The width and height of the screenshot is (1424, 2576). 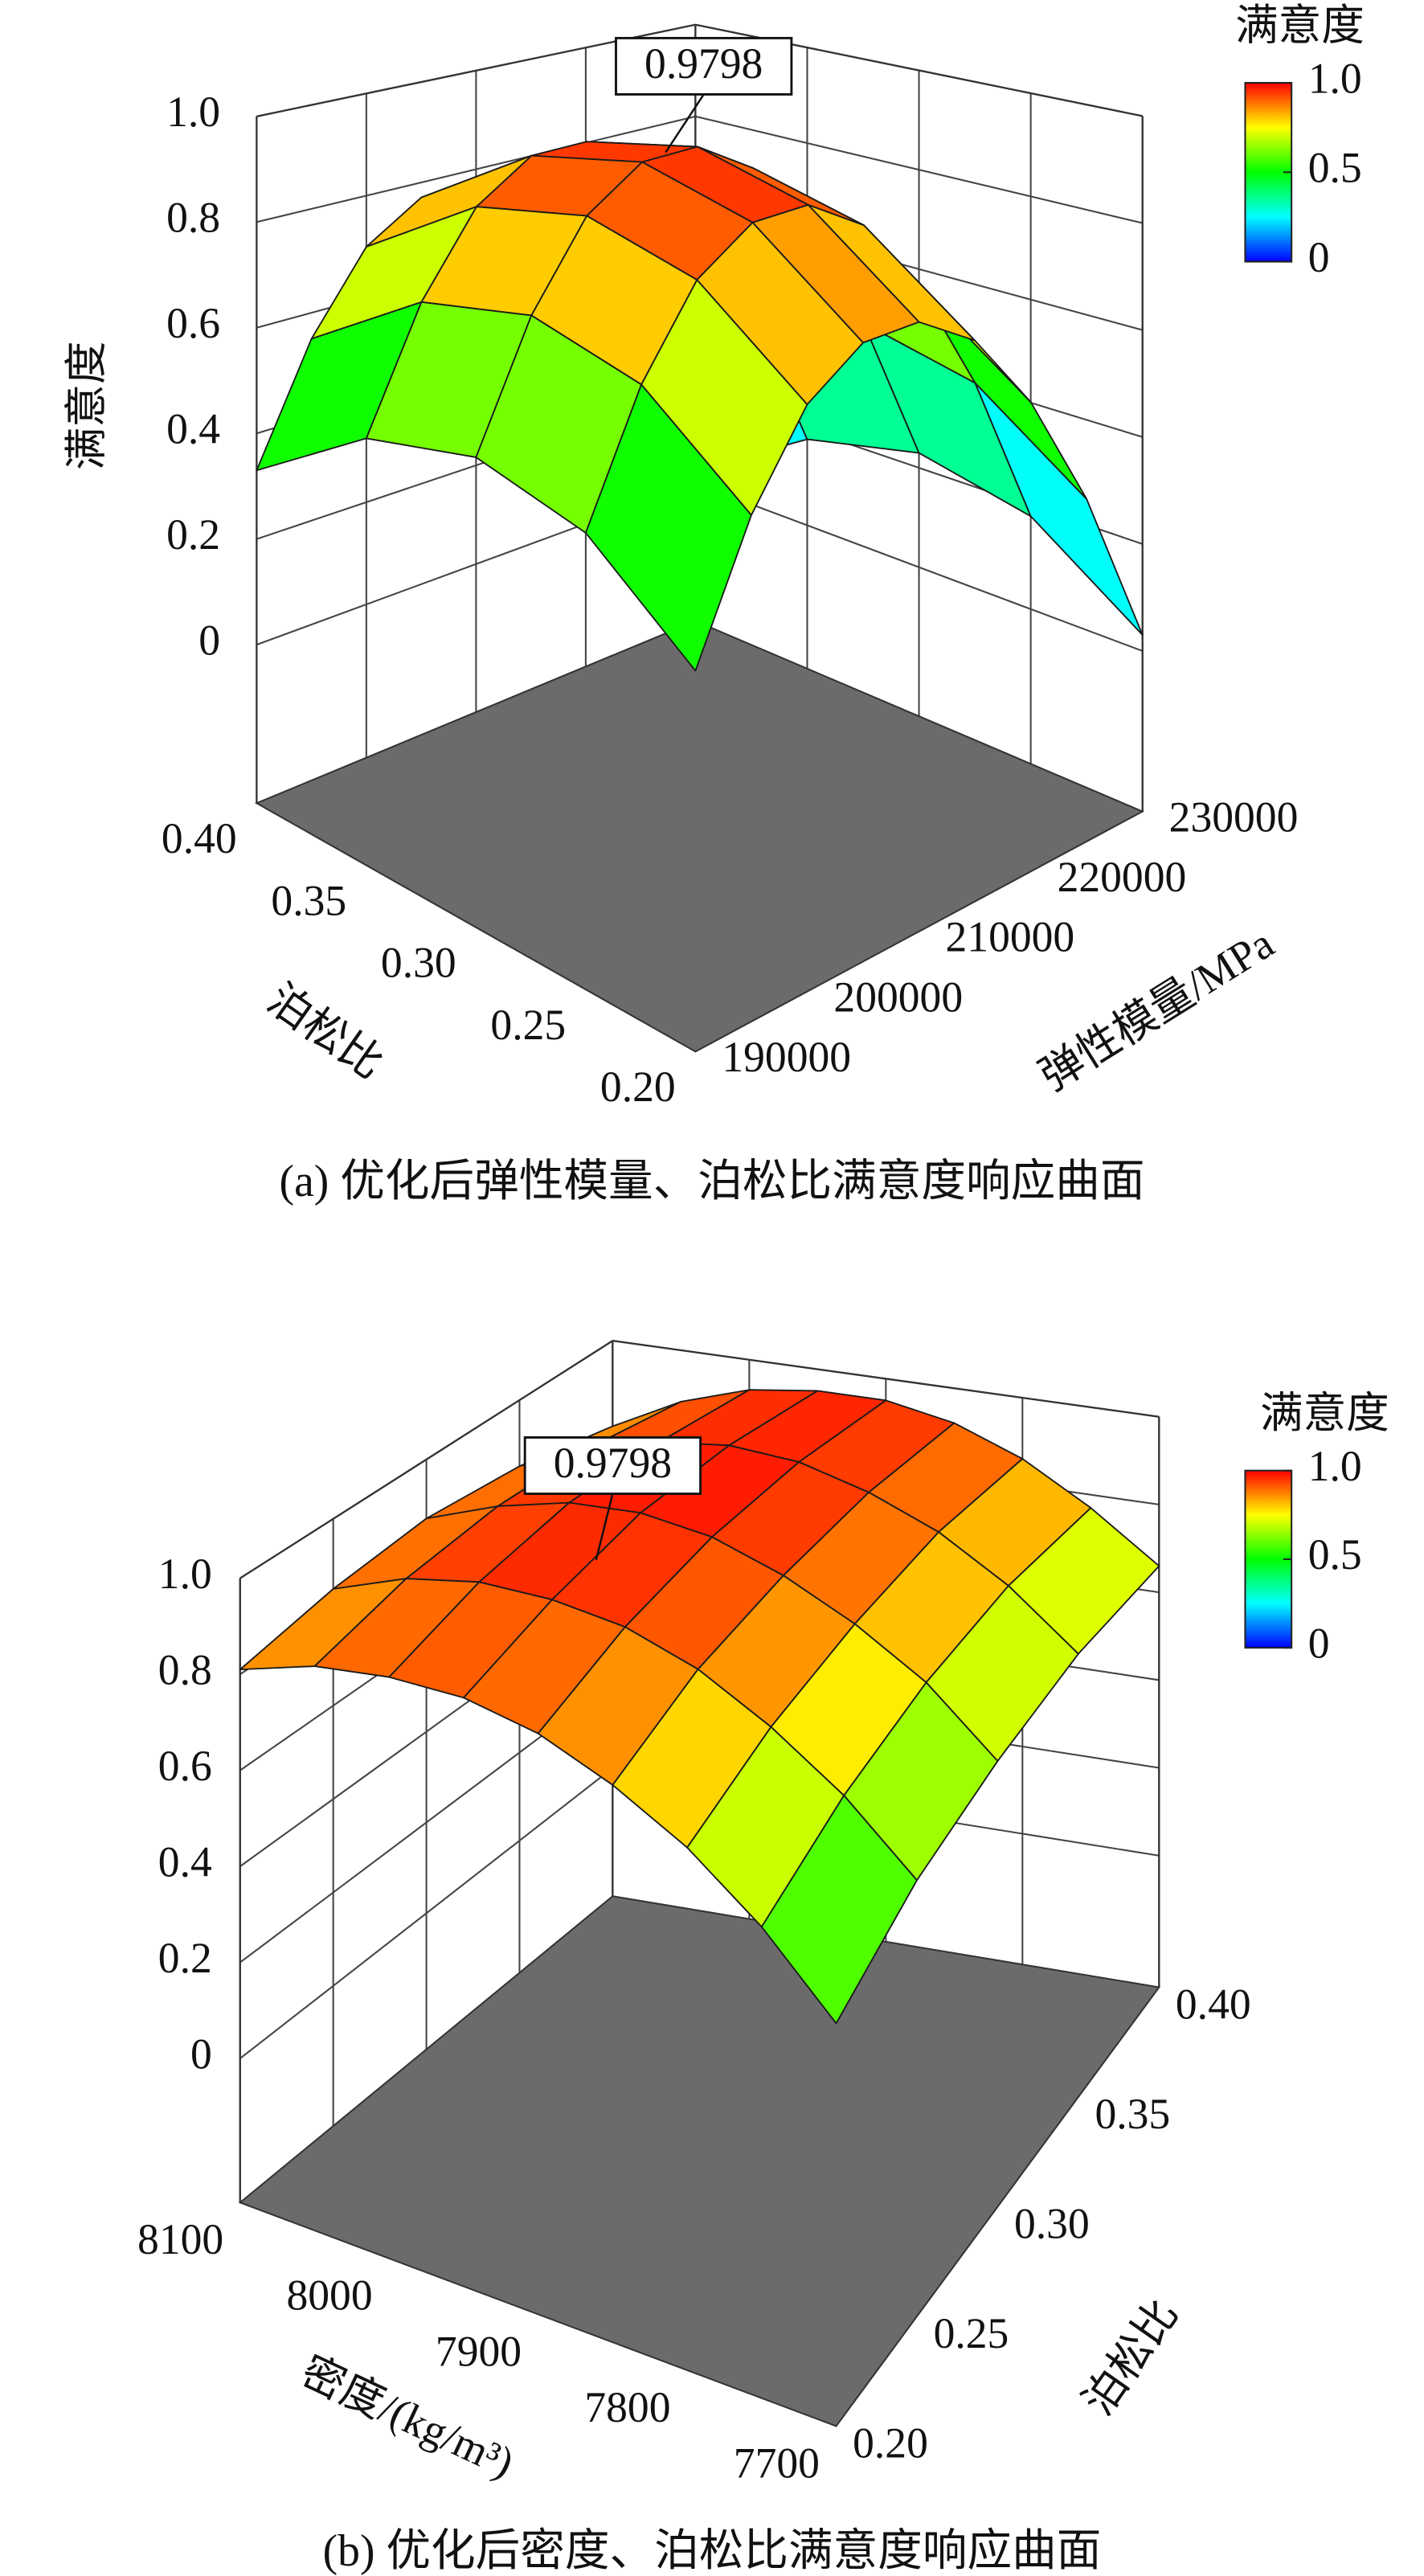 I want to click on chart-title: (b) 优化后密度、泊松比满意度响应曲面, so click(x=713, y=2551).